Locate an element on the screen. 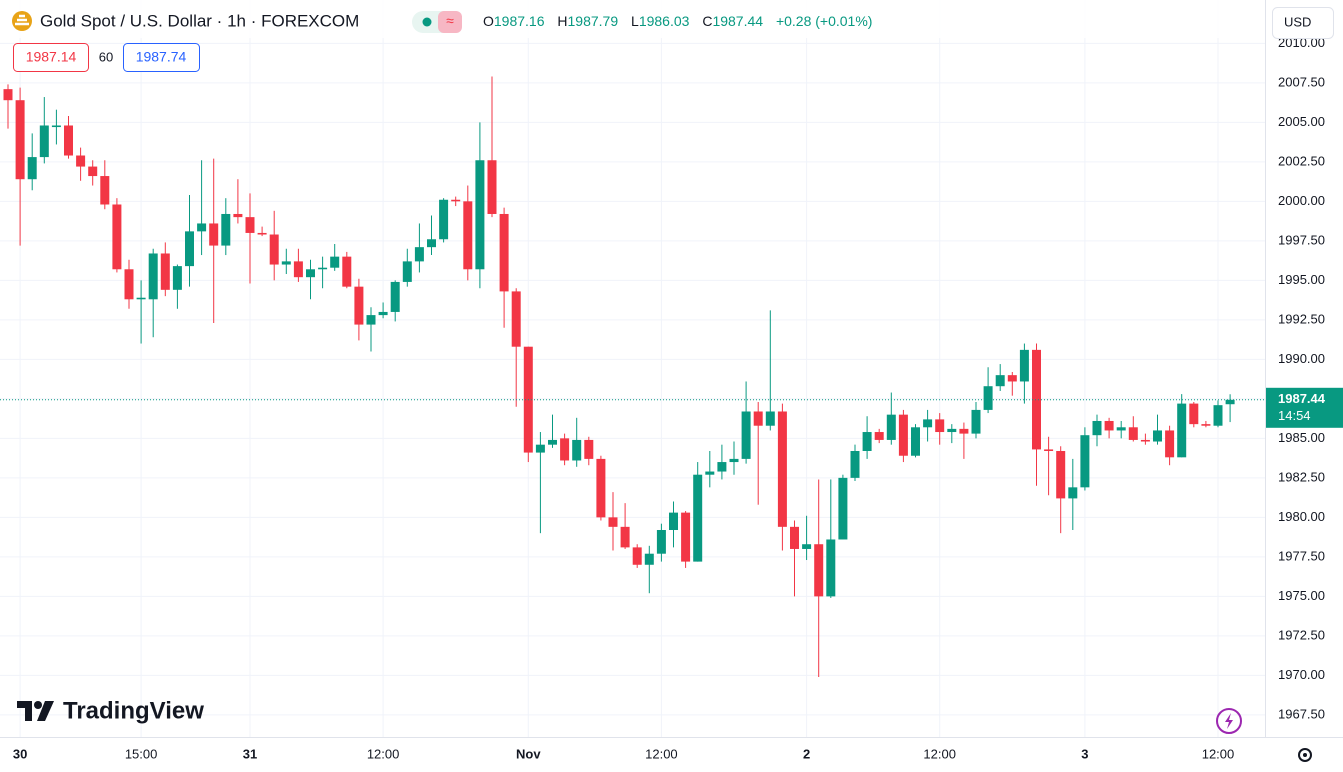  y-tick-label: 1997.50 is located at coordinates (1301, 239).